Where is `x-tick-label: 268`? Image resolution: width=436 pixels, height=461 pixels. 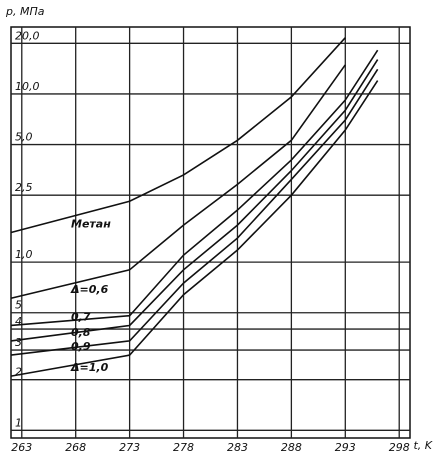 x-tick-label: 268 is located at coordinates (75, 447).